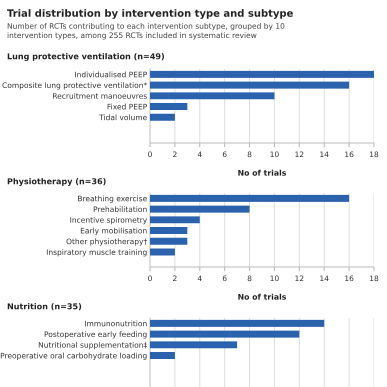 The height and width of the screenshot is (387, 387). What do you see at coordinates (86, 57) in the screenshot?
I see `chart-title: Lung protective ventilation (n=49)` at bounding box center [86, 57].